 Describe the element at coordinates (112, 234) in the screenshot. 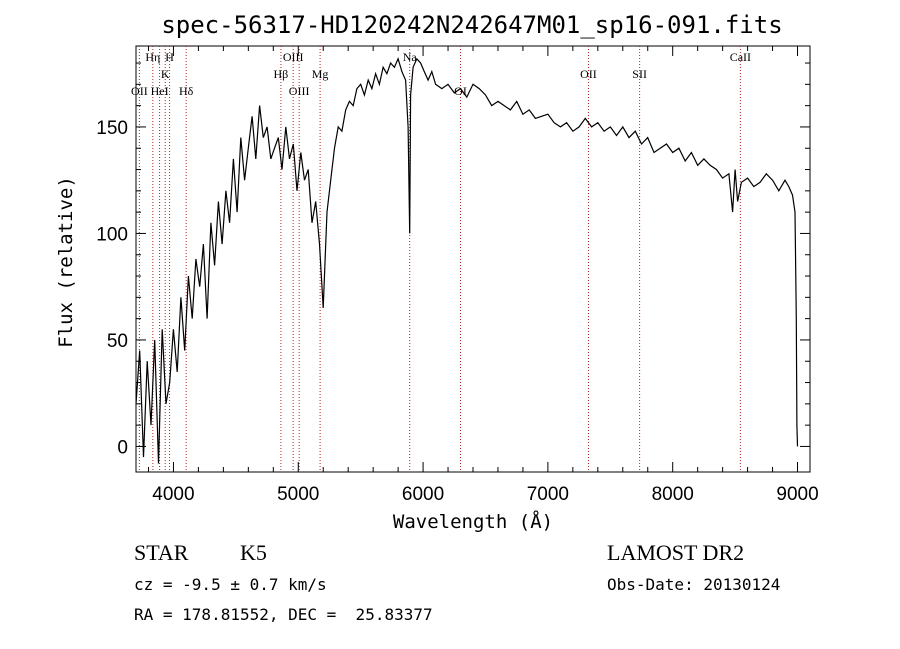

I see `y-tick-label: 100` at that location.